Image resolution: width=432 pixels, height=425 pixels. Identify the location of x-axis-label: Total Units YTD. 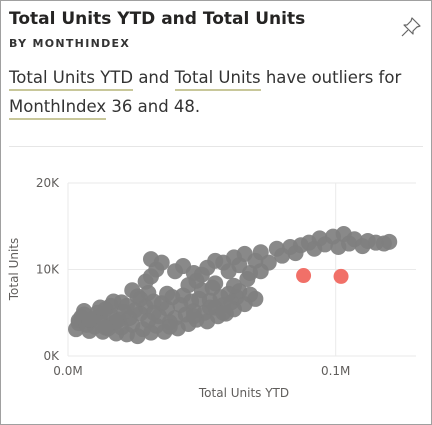
(243, 393).